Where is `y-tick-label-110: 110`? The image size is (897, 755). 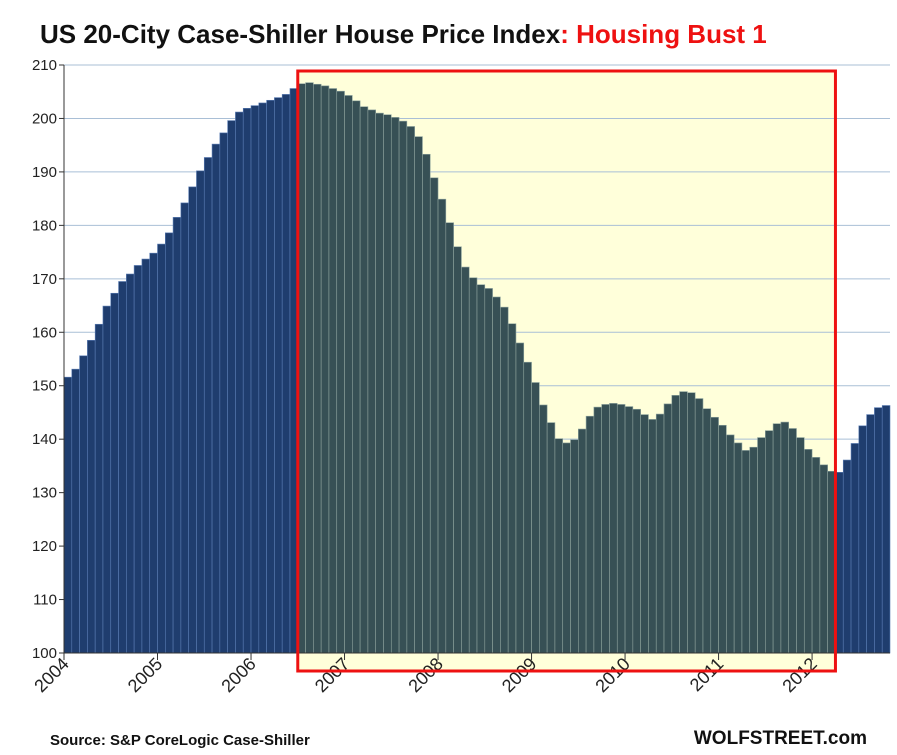
y-tick-label-110: 110 is located at coordinates (45, 600).